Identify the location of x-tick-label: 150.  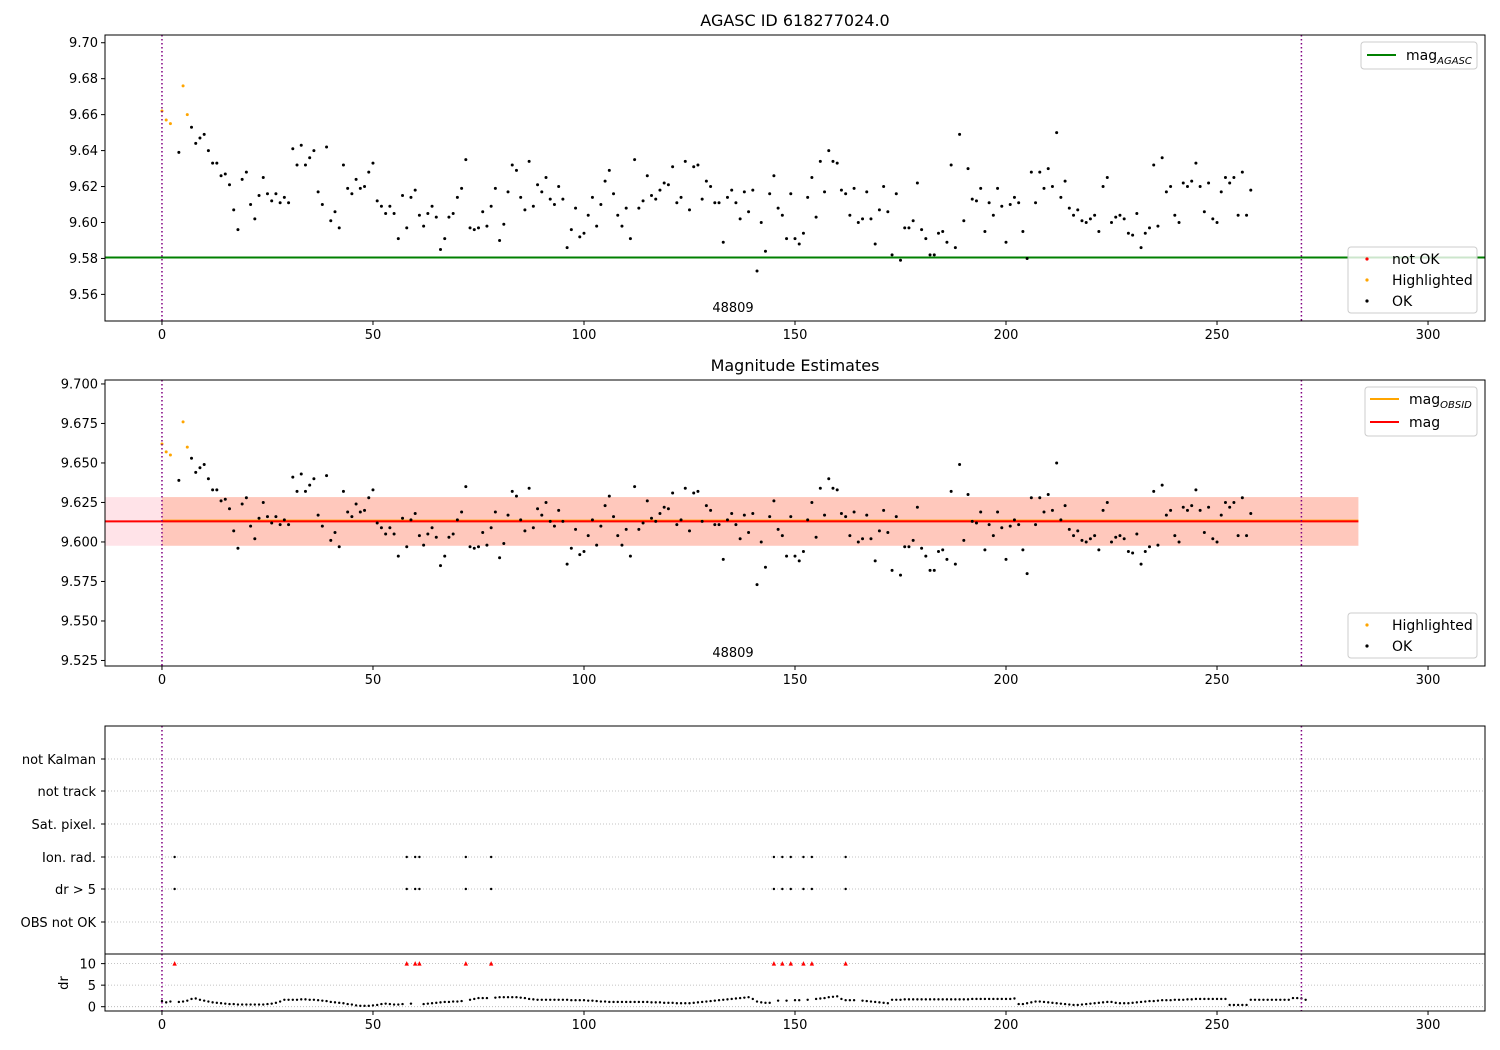
(795, 335).